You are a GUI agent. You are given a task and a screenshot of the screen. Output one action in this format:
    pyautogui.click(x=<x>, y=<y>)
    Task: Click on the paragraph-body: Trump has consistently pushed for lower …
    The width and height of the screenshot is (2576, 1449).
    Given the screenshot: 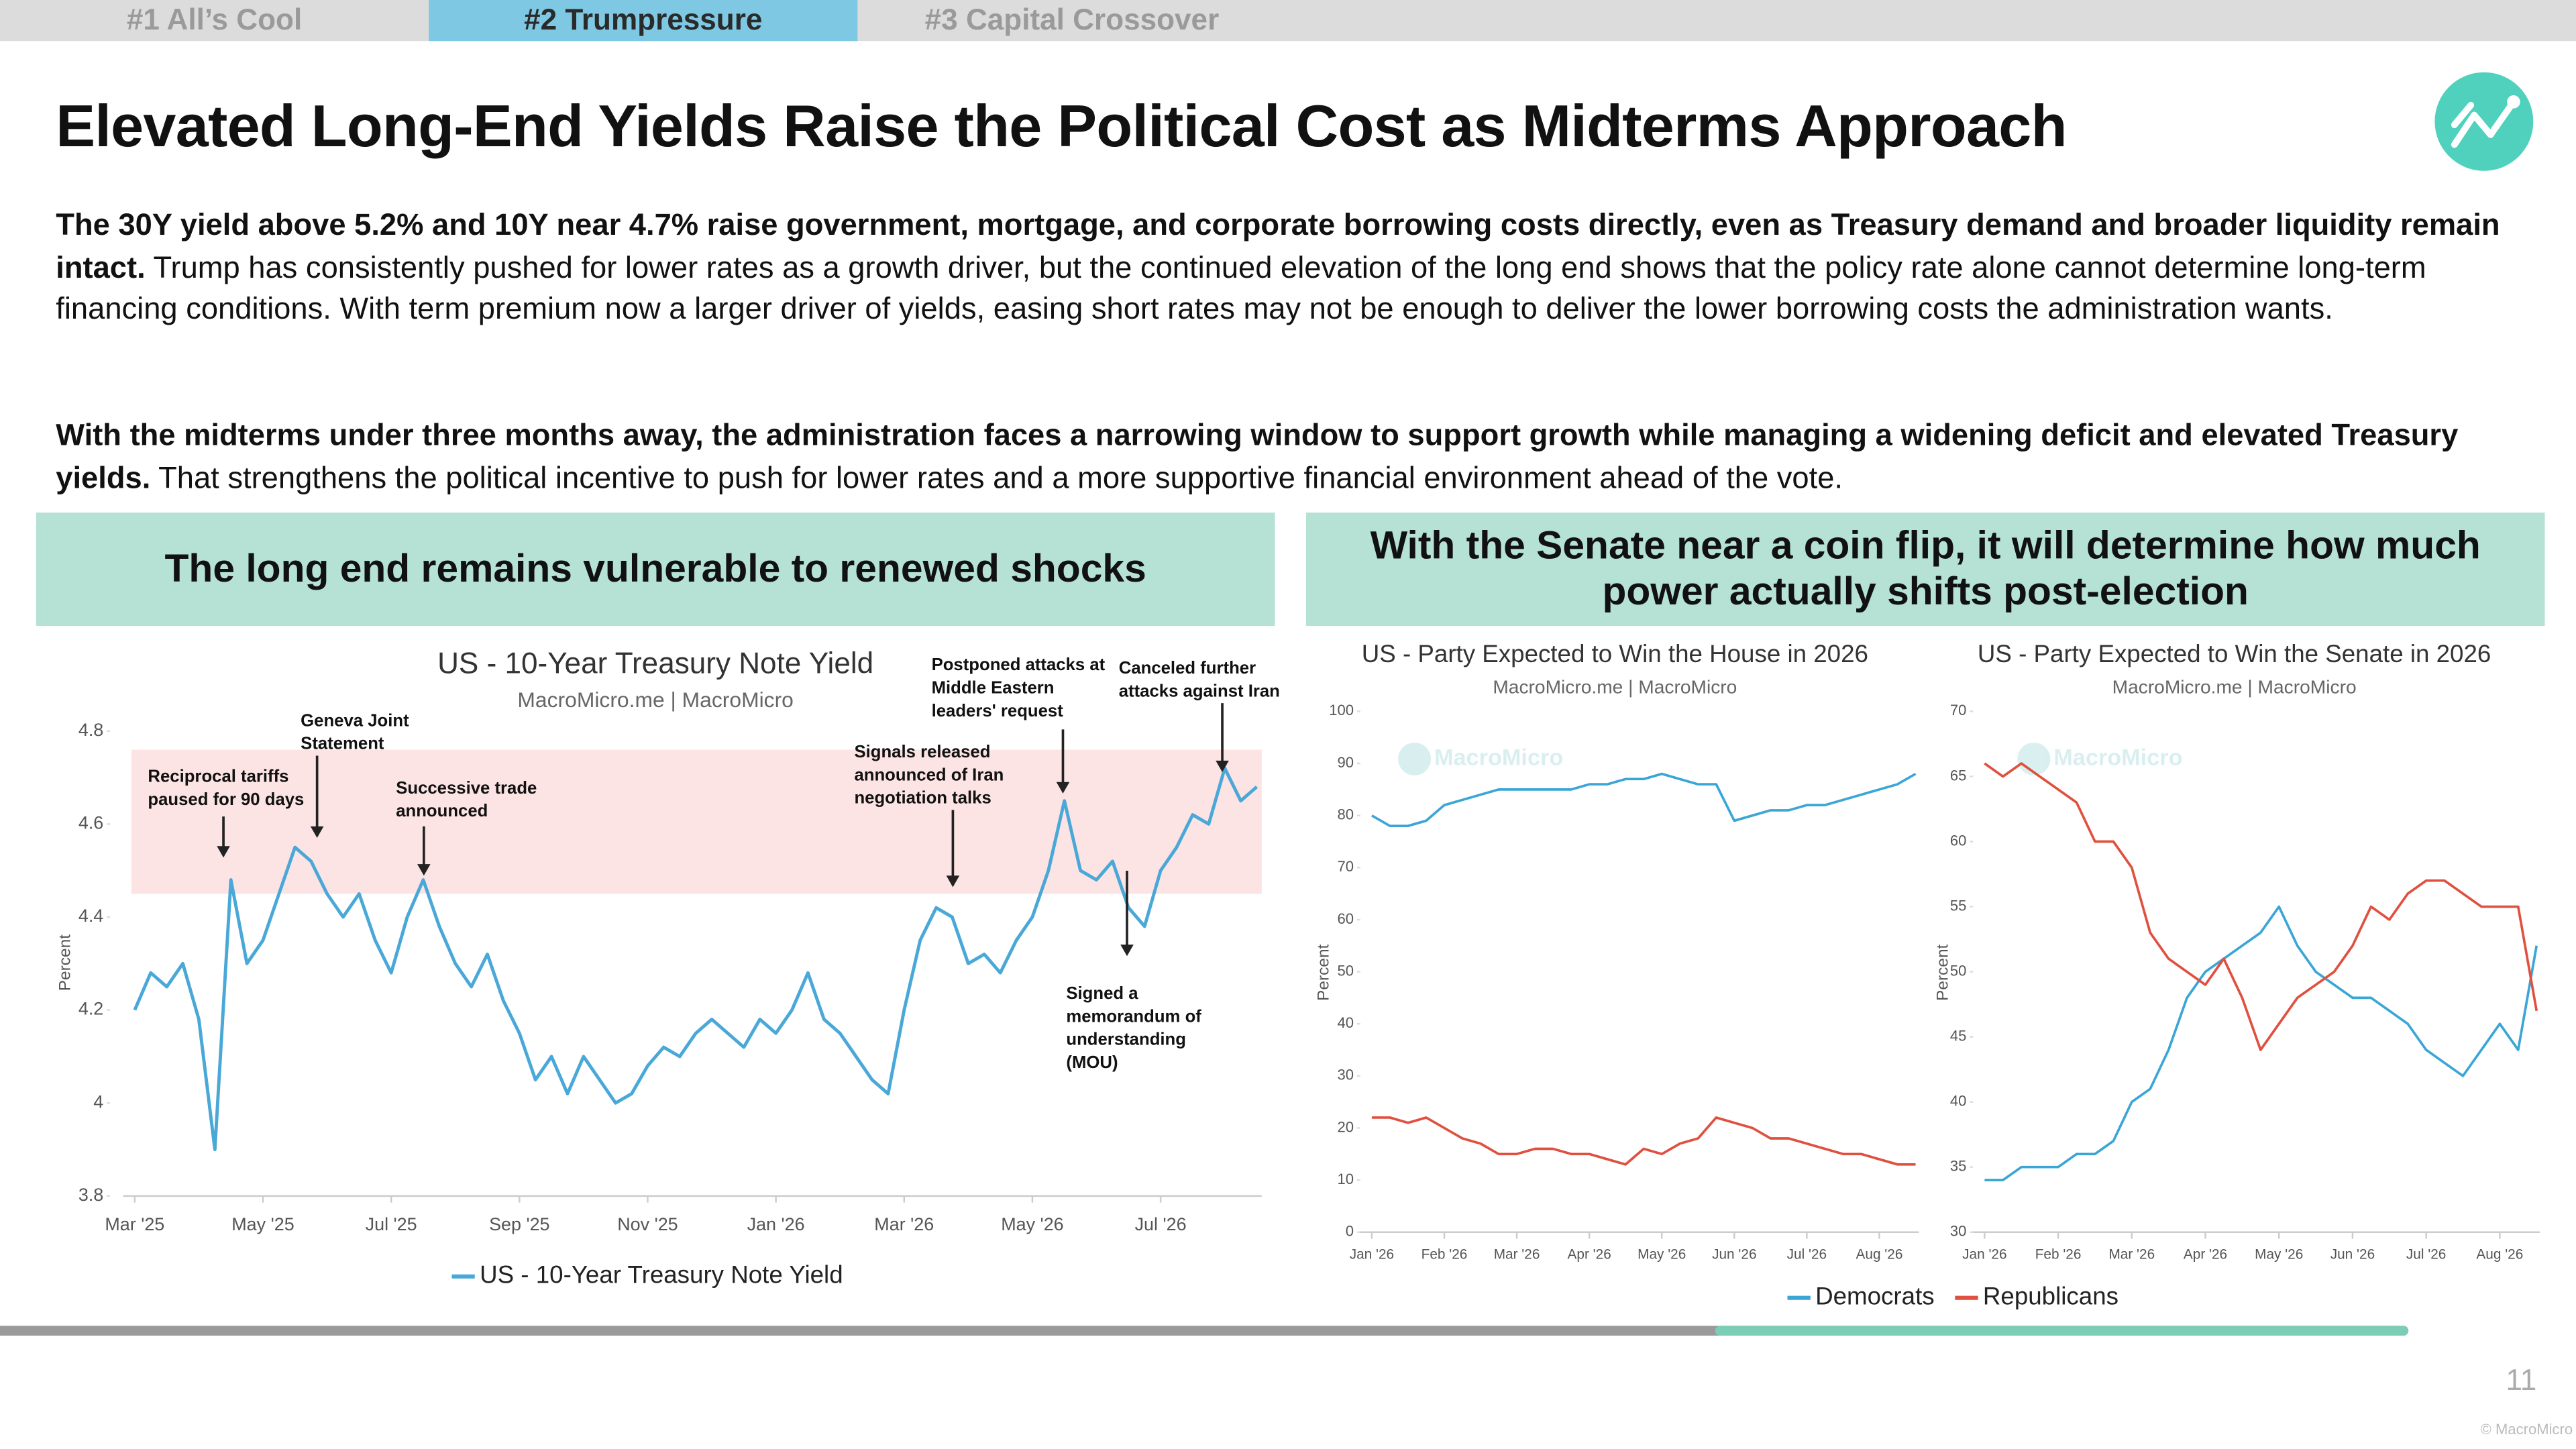 What is the action you would take?
    pyautogui.click(x=1241, y=287)
    